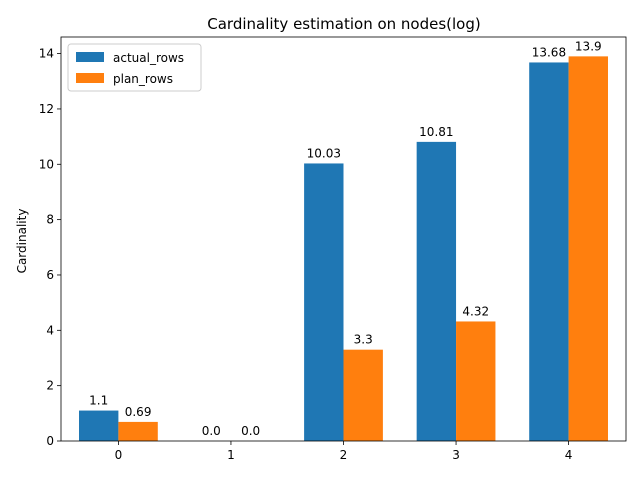  I want to click on y-tick-label-6: 6, so click(50, 275).